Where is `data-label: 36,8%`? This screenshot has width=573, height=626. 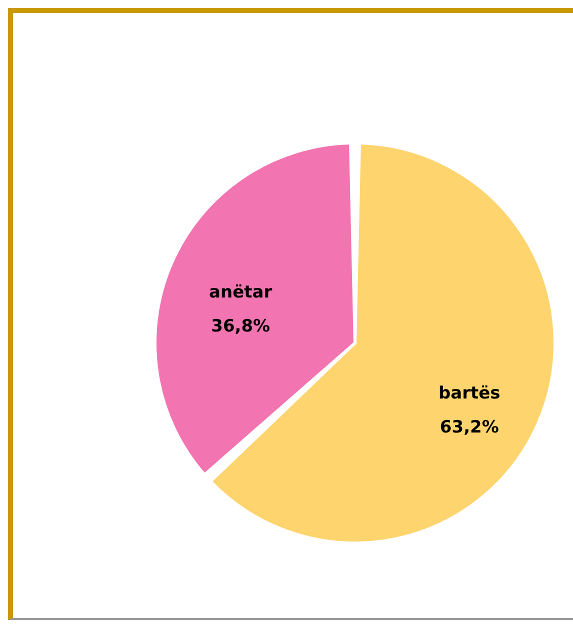
data-label: 36,8% is located at coordinates (240, 326).